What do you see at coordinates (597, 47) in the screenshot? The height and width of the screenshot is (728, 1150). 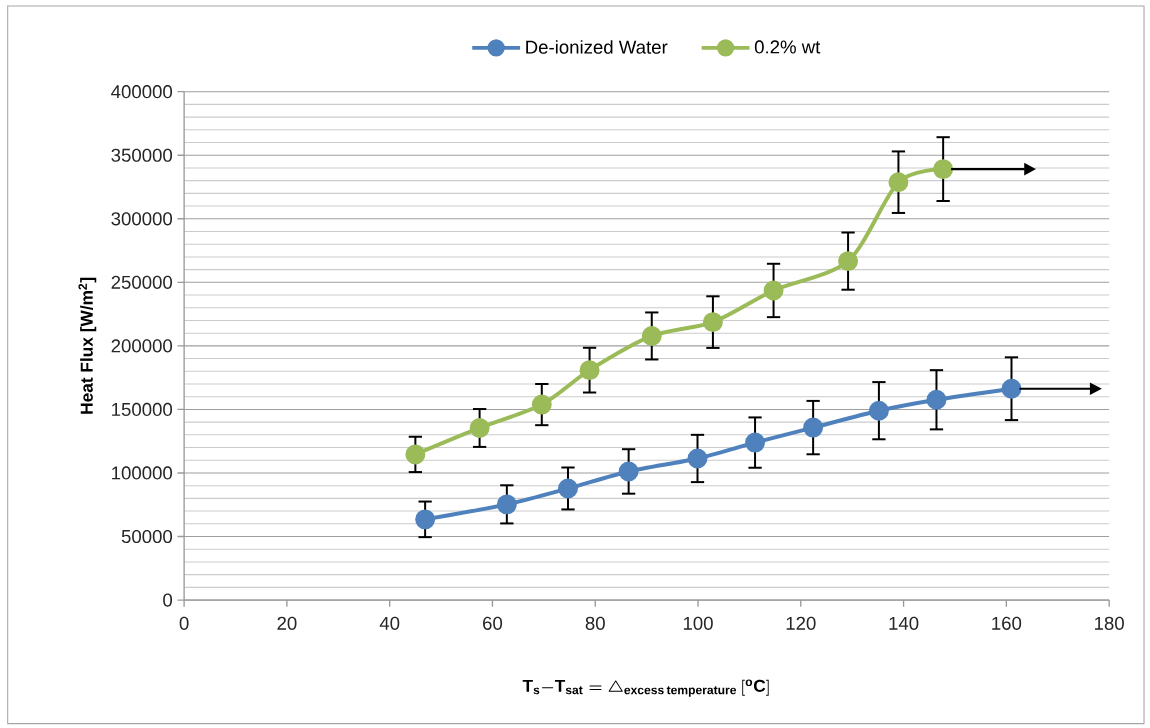 I see `legend-label: De-ionized Water` at bounding box center [597, 47].